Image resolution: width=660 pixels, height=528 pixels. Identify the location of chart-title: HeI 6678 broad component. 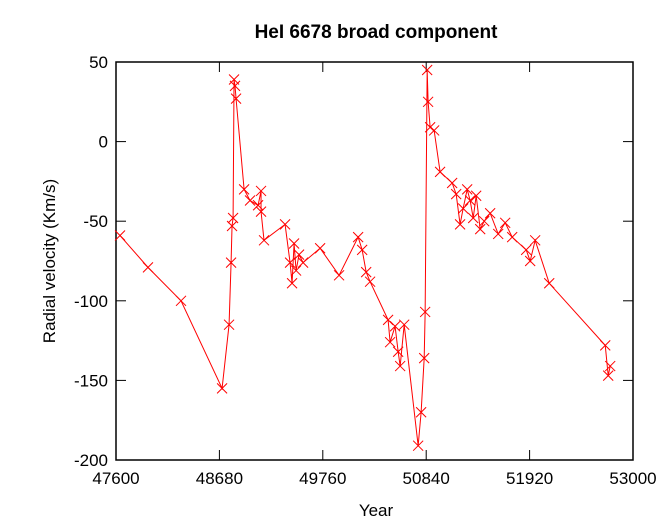
(377, 32).